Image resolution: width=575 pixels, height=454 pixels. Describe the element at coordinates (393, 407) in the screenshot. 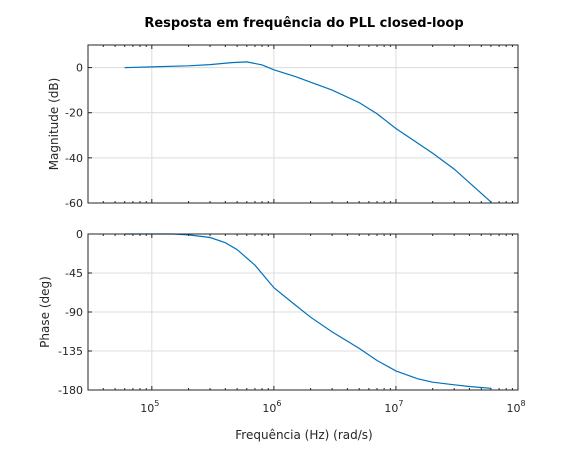

I see `phase-x-tick-label: 10⁷` at that location.